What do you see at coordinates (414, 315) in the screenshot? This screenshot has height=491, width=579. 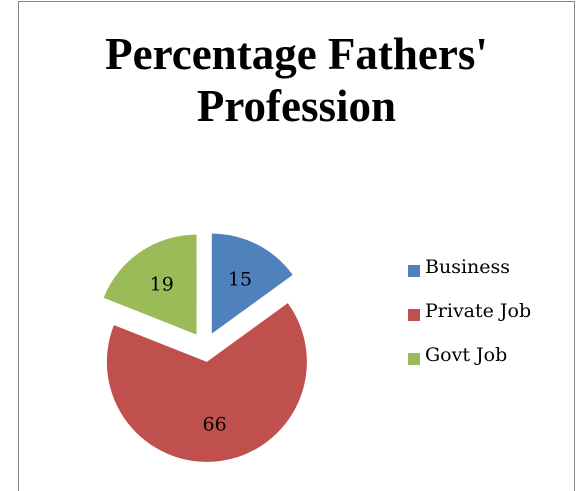 I see `legend-swatch-private-job` at bounding box center [414, 315].